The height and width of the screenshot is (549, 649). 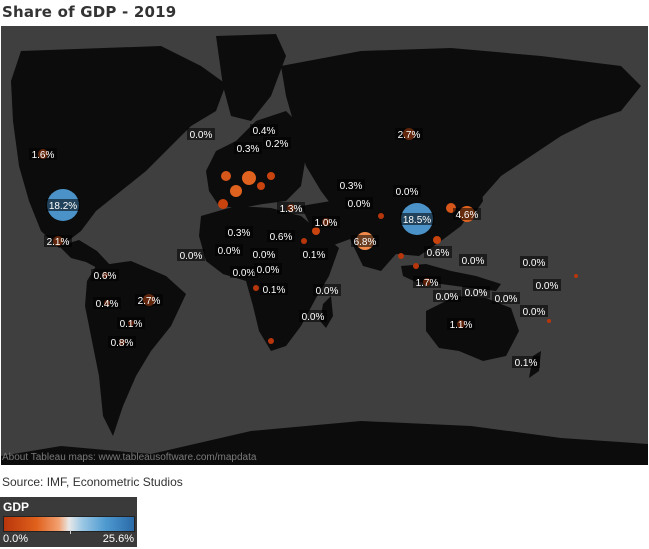 I want to click on legend-title: GDP, so click(x=16, y=507).